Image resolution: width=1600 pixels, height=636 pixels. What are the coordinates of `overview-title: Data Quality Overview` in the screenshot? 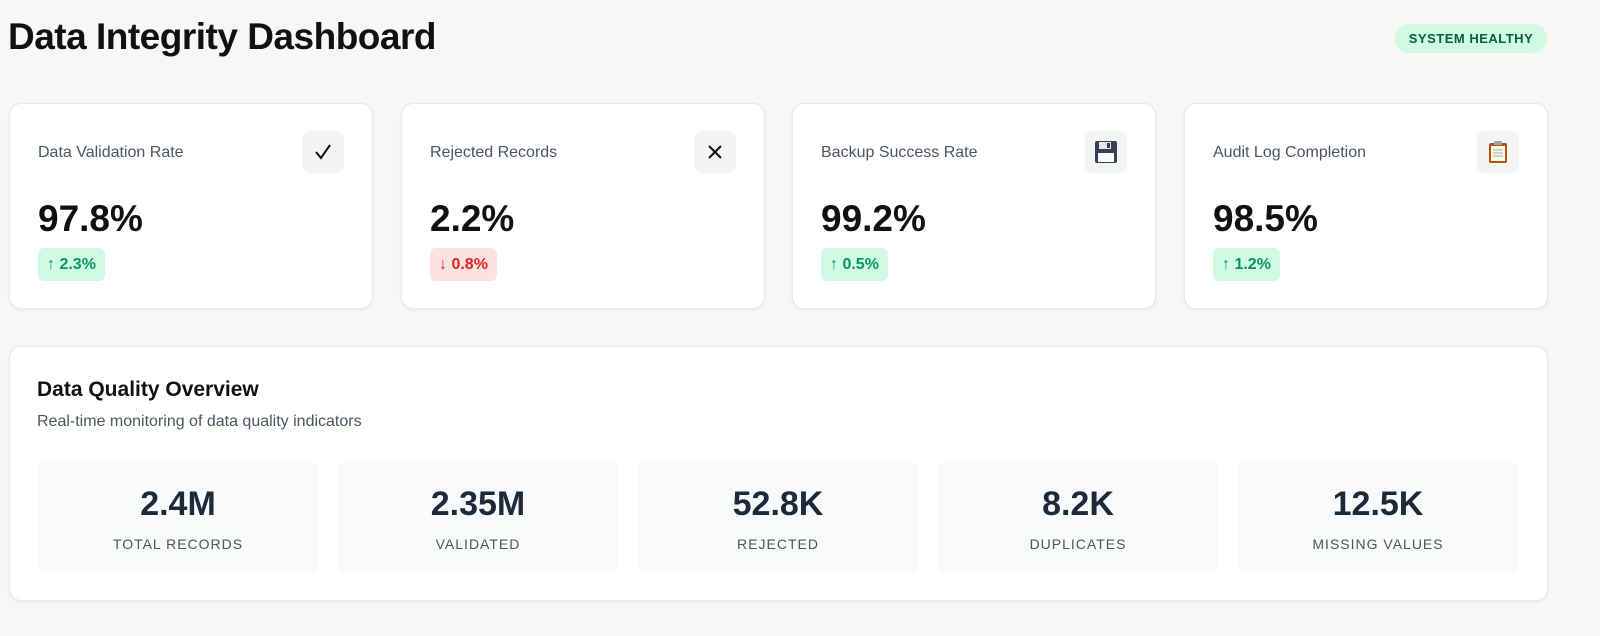 It's located at (148, 389).